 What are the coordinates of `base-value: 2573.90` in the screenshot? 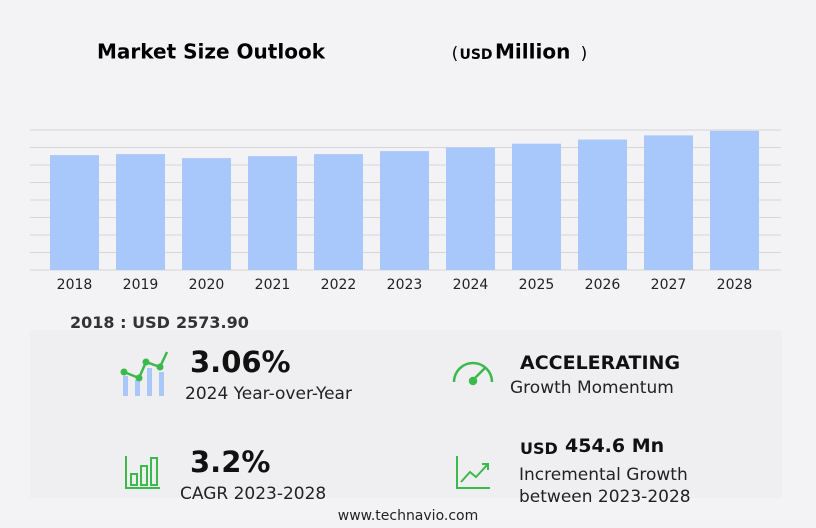 It's located at (212, 322).